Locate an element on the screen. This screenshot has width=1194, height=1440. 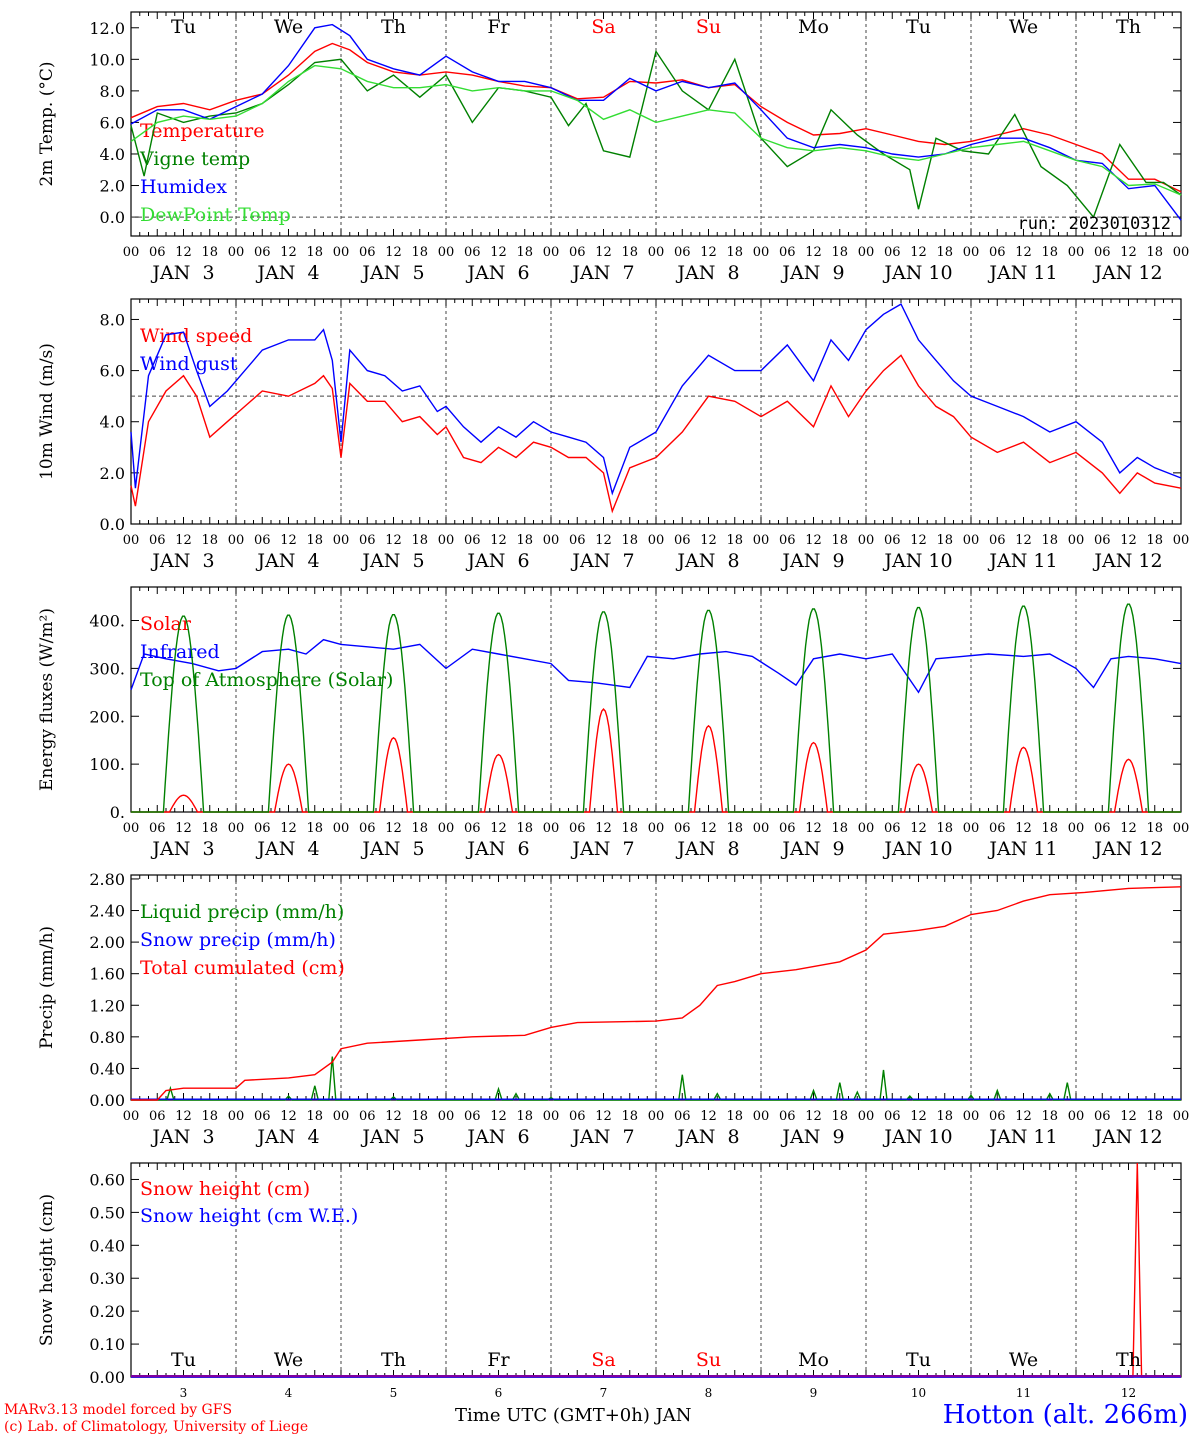
legend-entry: Infrared is located at coordinates (180, 652).